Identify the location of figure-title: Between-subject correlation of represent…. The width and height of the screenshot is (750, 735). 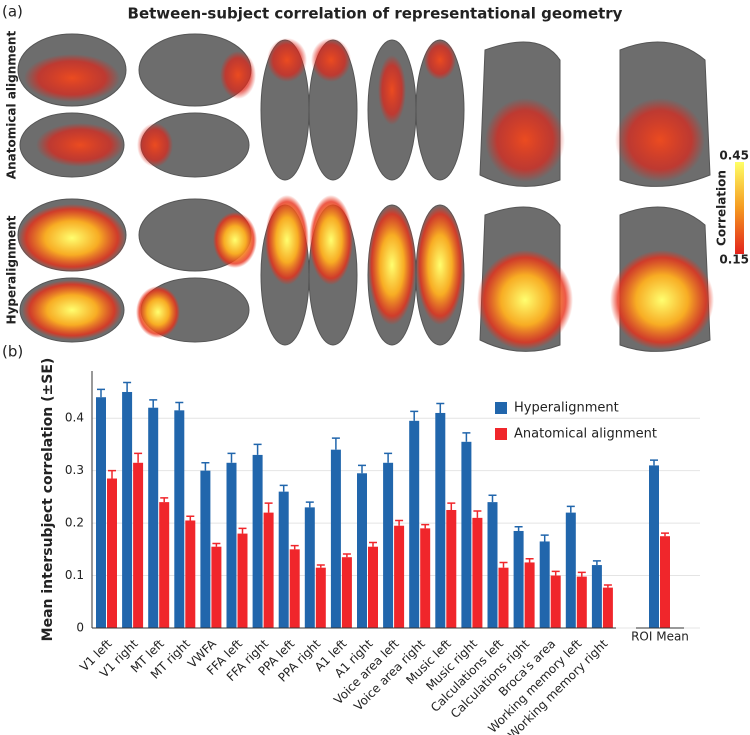
(375, 14).